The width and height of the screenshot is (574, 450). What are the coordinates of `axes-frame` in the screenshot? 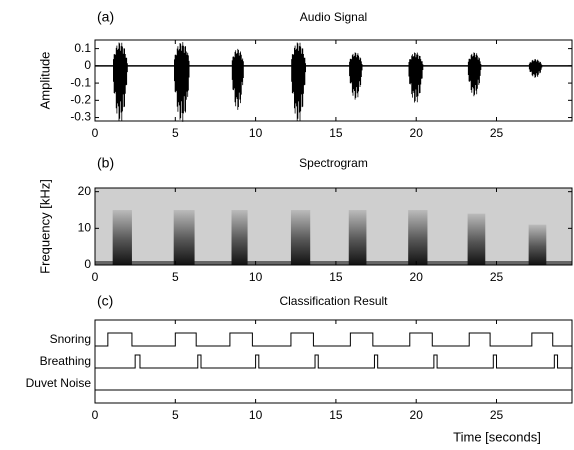 It's located at (333, 226).